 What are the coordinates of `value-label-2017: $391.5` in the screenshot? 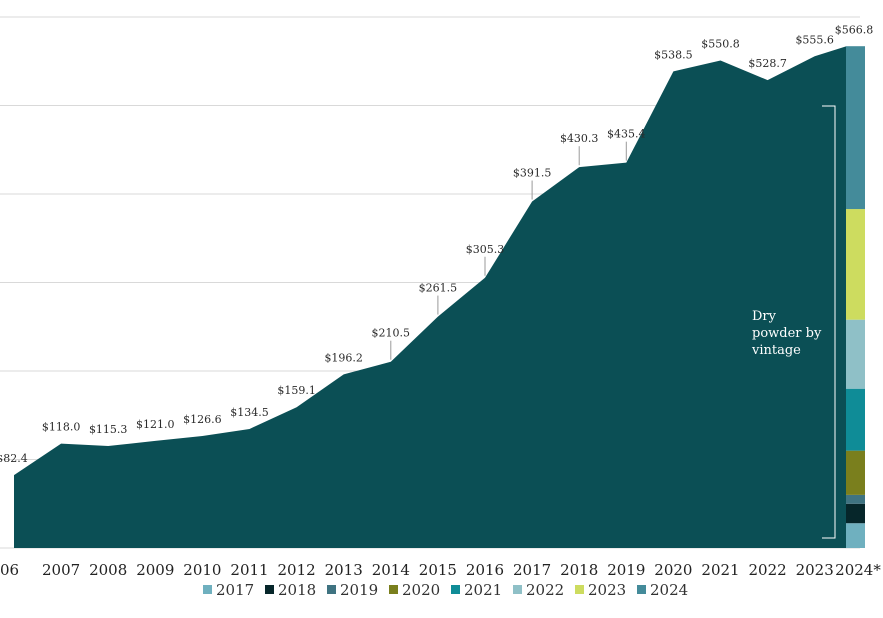 It's located at (532, 173).